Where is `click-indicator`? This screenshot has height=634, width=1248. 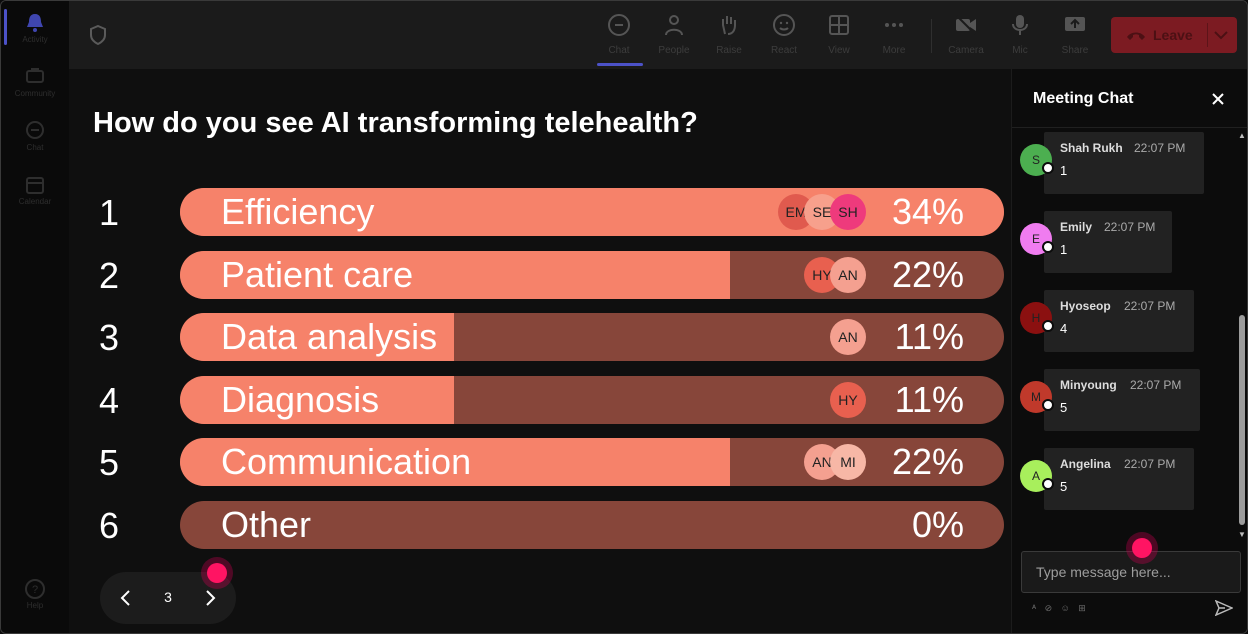
click-indicator is located at coordinates (217, 573).